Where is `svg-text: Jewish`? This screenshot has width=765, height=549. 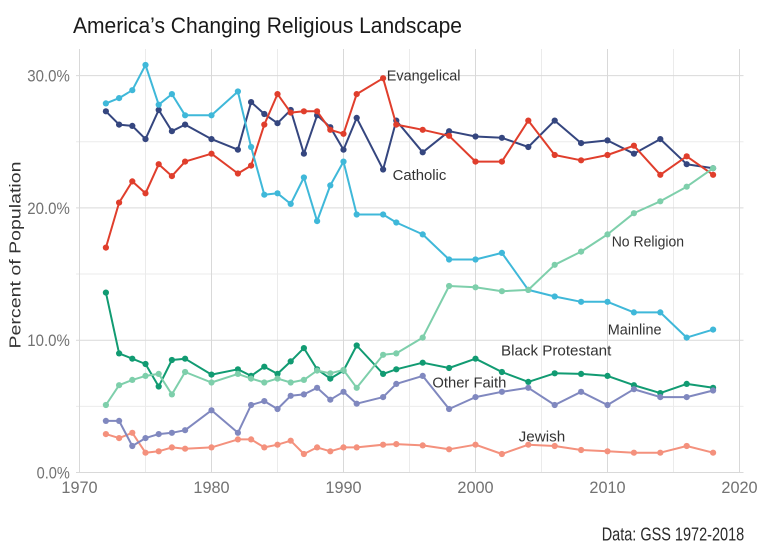
svg-text: Jewish is located at coordinates (542, 437).